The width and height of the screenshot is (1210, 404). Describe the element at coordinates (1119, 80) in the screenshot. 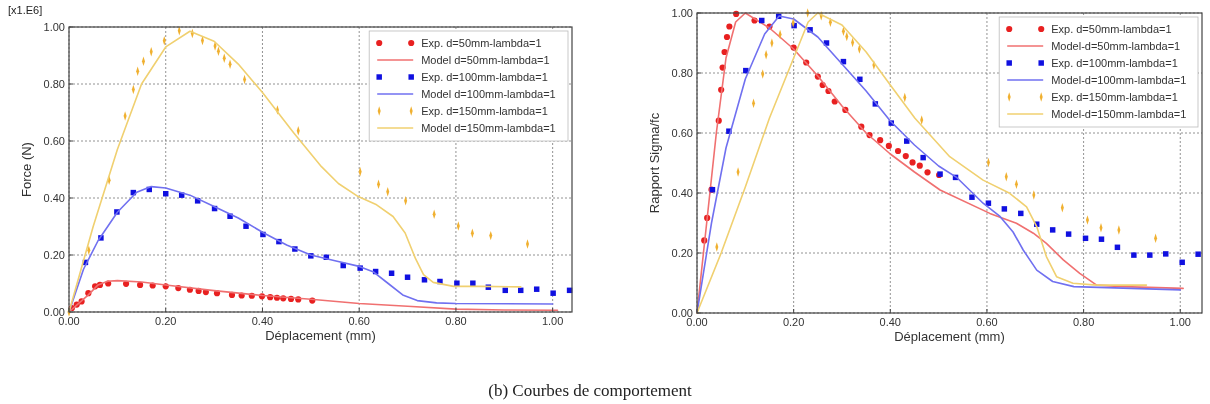

I see `legend-label: Model-d=100mm-lambda=1` at that location.